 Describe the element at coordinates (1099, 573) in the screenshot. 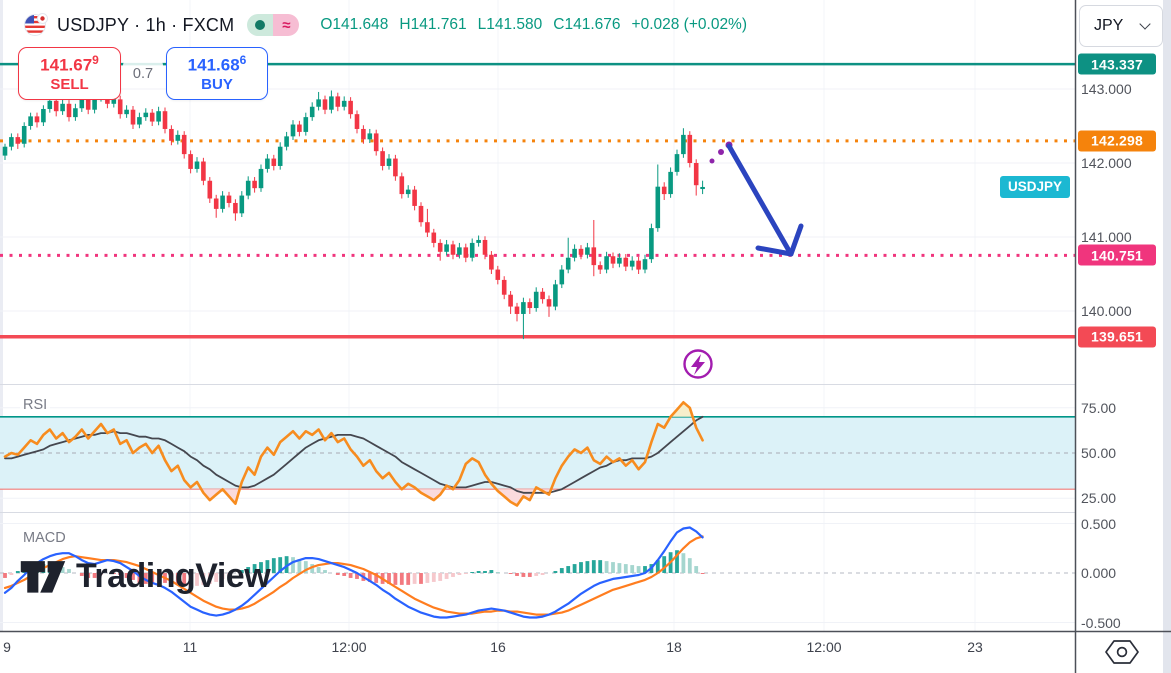

I see `macd-tick-label: 0.000` at that location.